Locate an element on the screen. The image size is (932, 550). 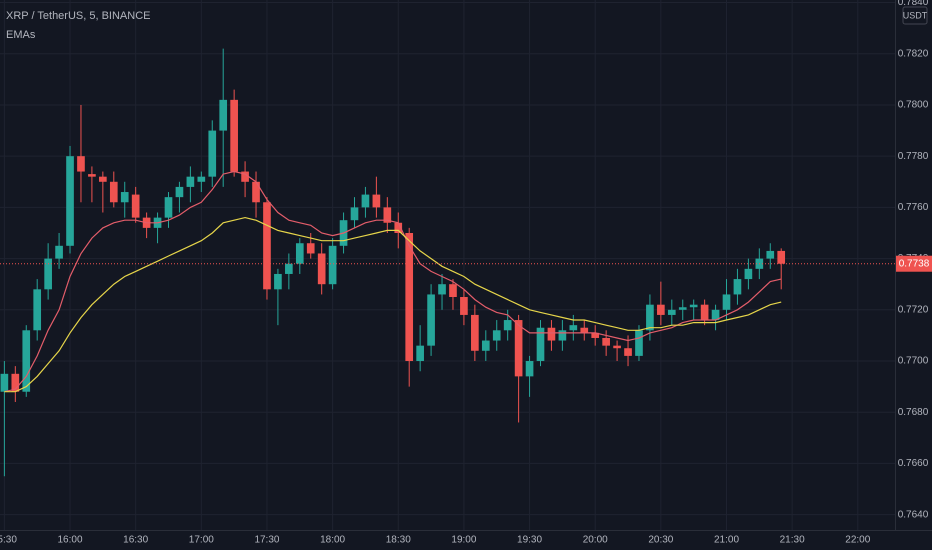
currency: USDT is located at coordinates (915, 15).